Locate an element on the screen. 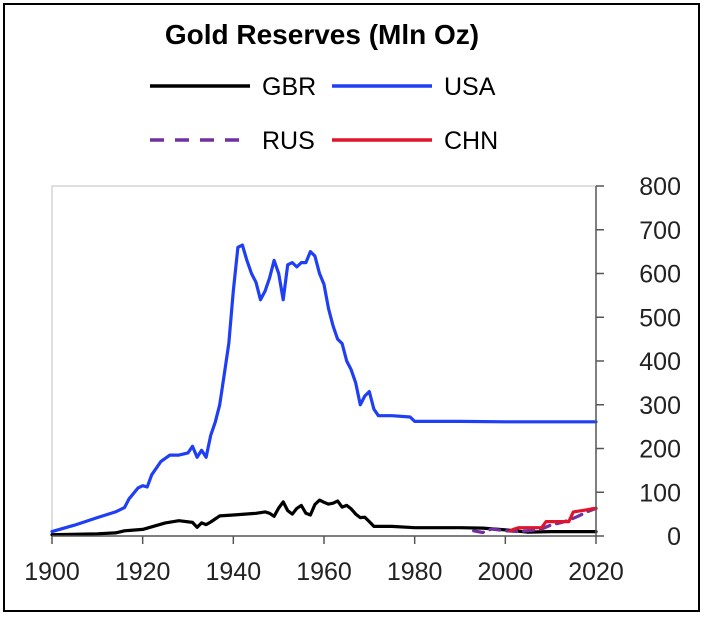 The image size is (707, 619). x-tick-label: 1900 is located at coordinates (52, 572).